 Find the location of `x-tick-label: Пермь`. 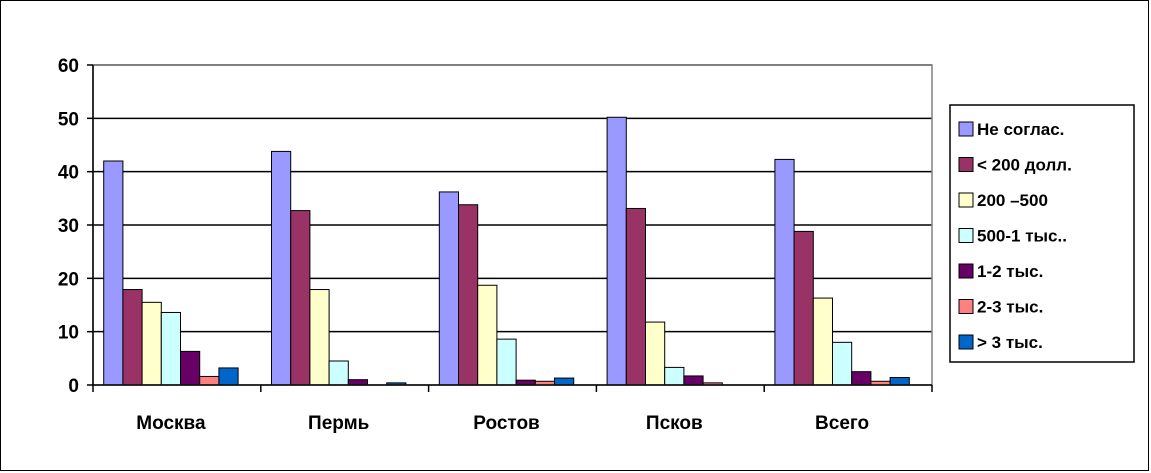

x-tick-label: Пермь is located at coordinates (338, 423).